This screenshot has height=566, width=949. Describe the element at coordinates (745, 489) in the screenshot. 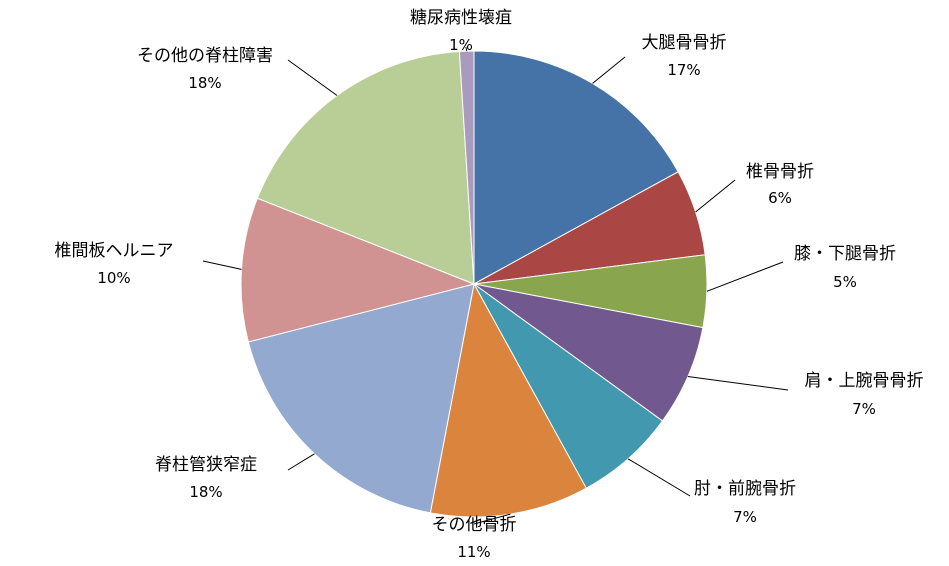

I see `slice-category-label: 肘・前腕骨折` at that location.